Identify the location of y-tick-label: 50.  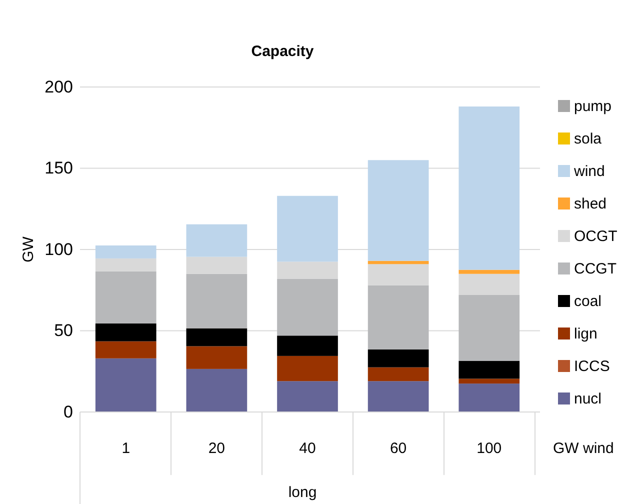
(63, 330).